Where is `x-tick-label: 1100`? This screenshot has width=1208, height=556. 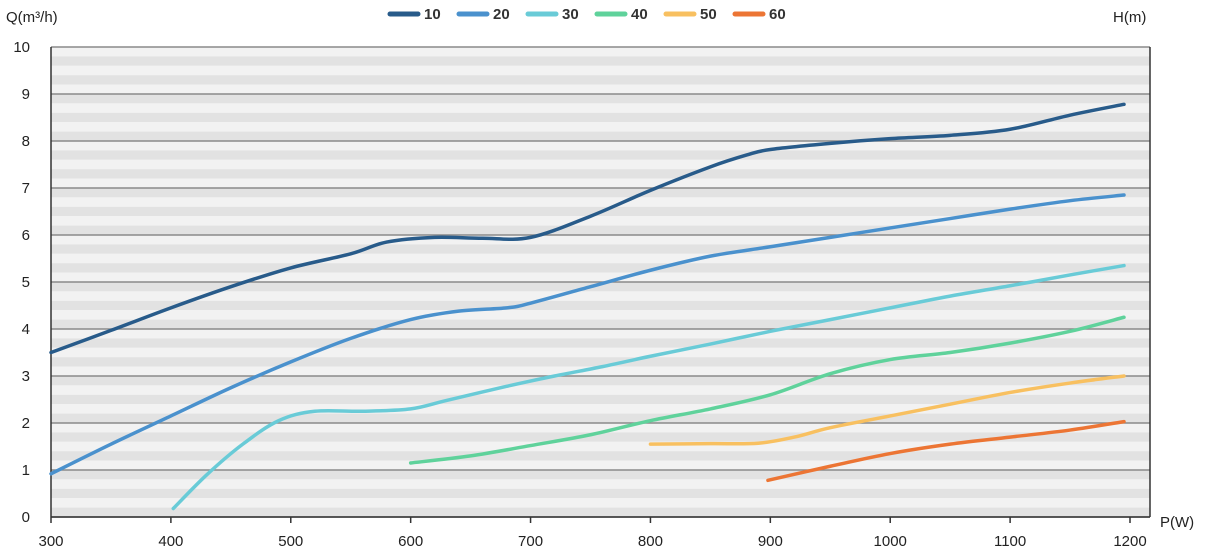 x-tick-label: 1100 is located at coordinates (1010, 541).